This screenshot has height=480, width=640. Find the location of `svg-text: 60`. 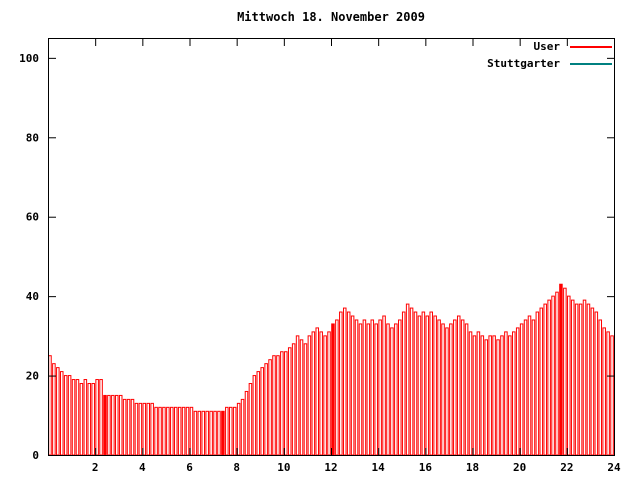

svg-text: 60 is located at coordinates (32, 217).